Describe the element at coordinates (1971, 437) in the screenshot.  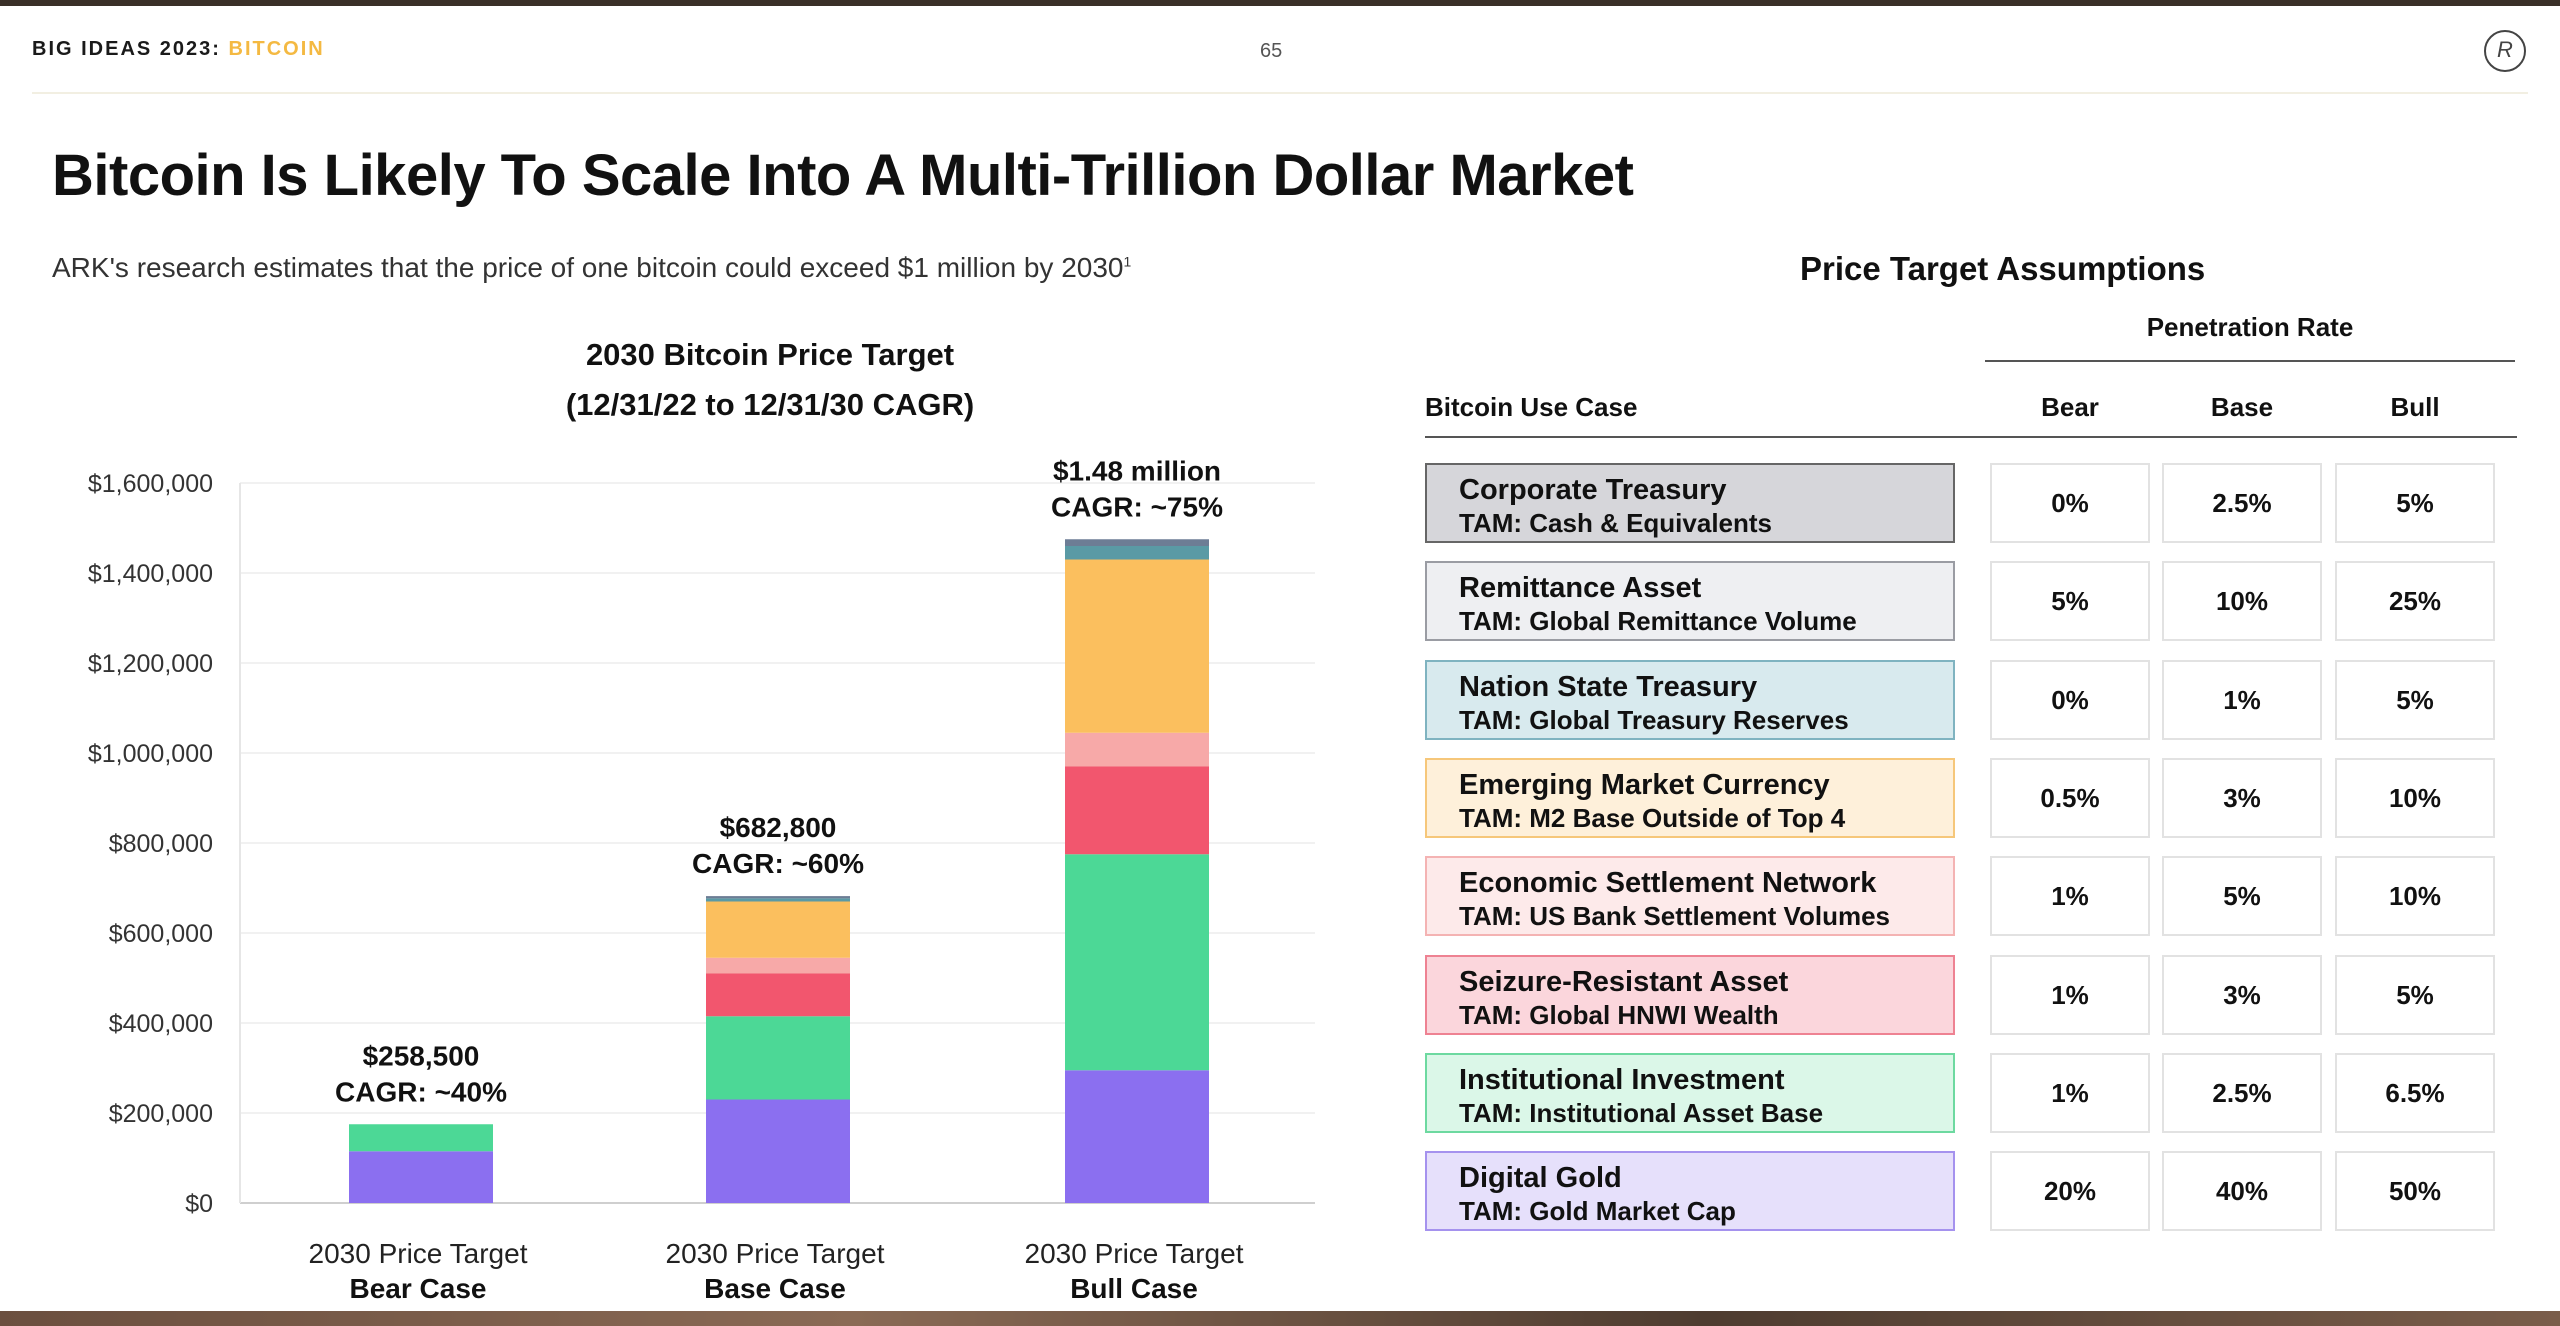
I see `table-header-rule` at that location.